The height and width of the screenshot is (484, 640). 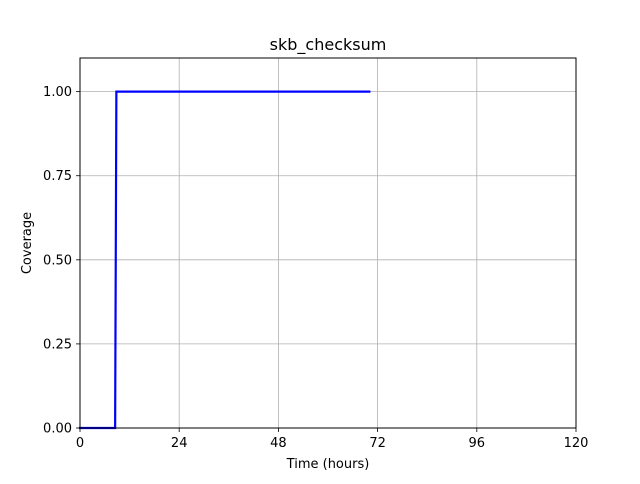 What do you see at coordinates (80, 443) in the screenshot?
I see `x-tick-label: 0` at bounding box center [80, 443].